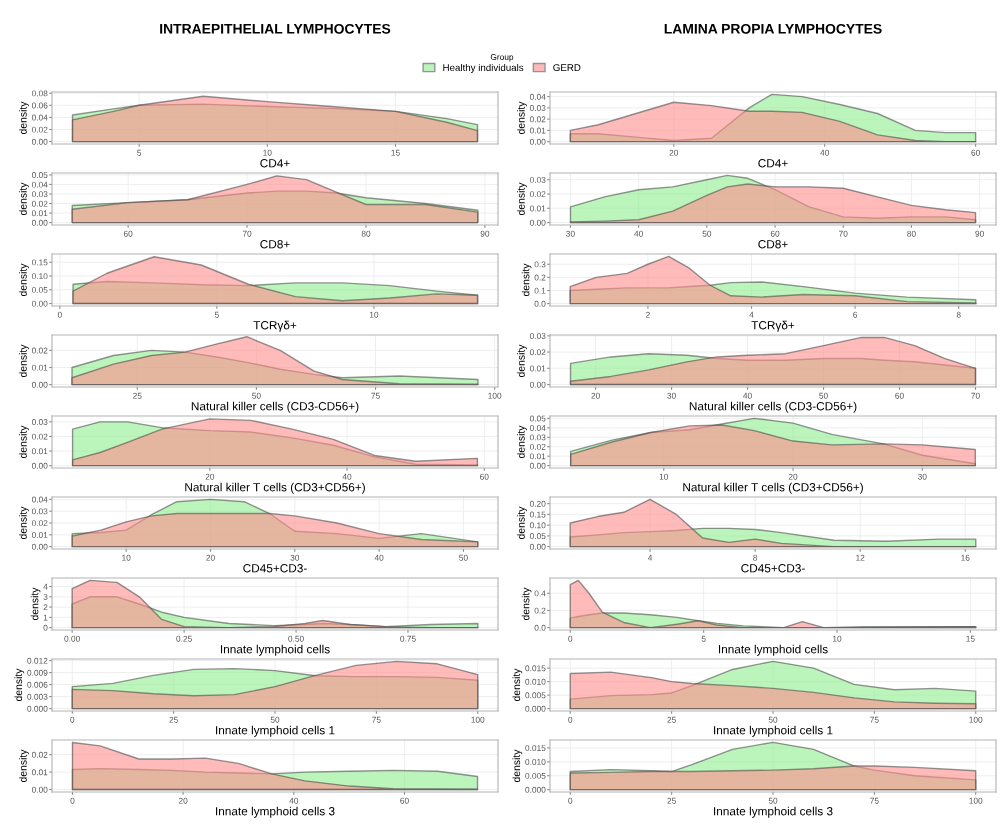 Image resolution: width=1004 pixels, height=825 pixels. What do you see at coordinates (855, 314) in the screenshot?
I see `x-tick-label: 6` at bounding box center [855, 314].